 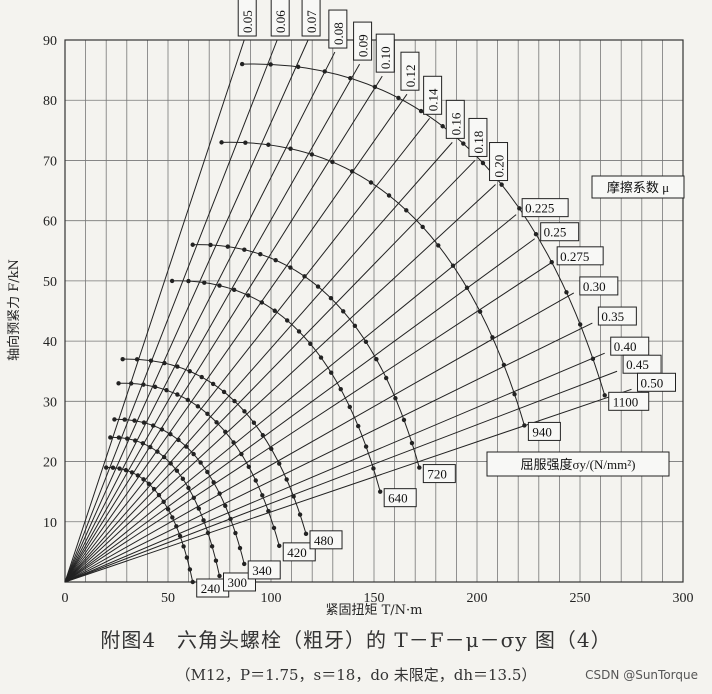 I want to click on friction-label: 0.40, so click(x=630, y=346).